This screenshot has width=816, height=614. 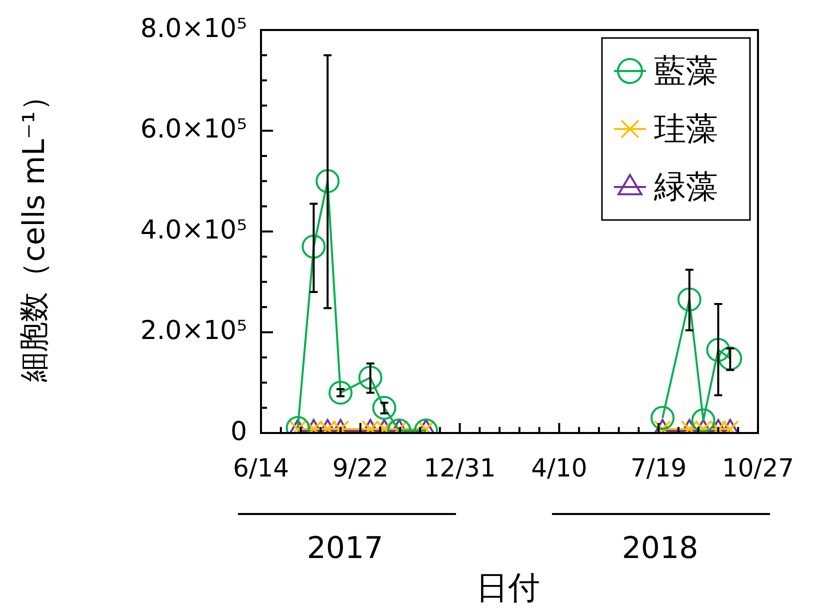 I want to click on y-tick-label: 2.0×10⁵, so click(x=193, y=331).